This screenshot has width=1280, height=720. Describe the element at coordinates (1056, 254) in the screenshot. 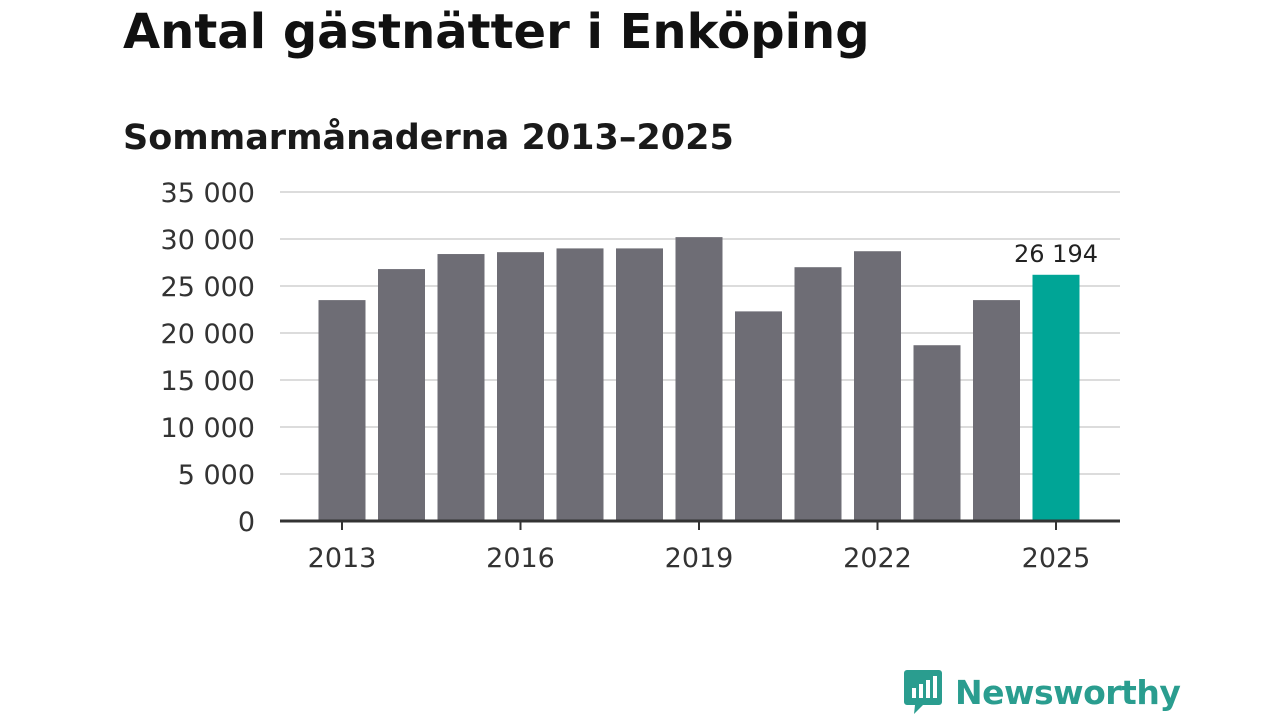

I see `data-label-highlight: 26 194` at that location.